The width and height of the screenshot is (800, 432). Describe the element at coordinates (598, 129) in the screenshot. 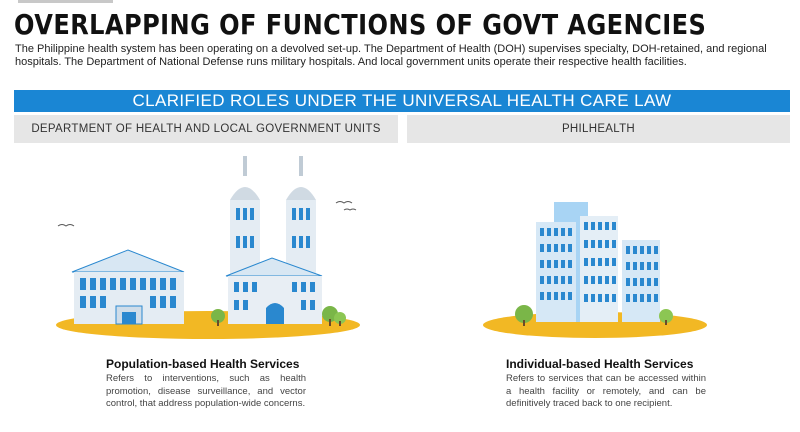

I see `column-heading-philhealth: PHILHEALTH` at that location.